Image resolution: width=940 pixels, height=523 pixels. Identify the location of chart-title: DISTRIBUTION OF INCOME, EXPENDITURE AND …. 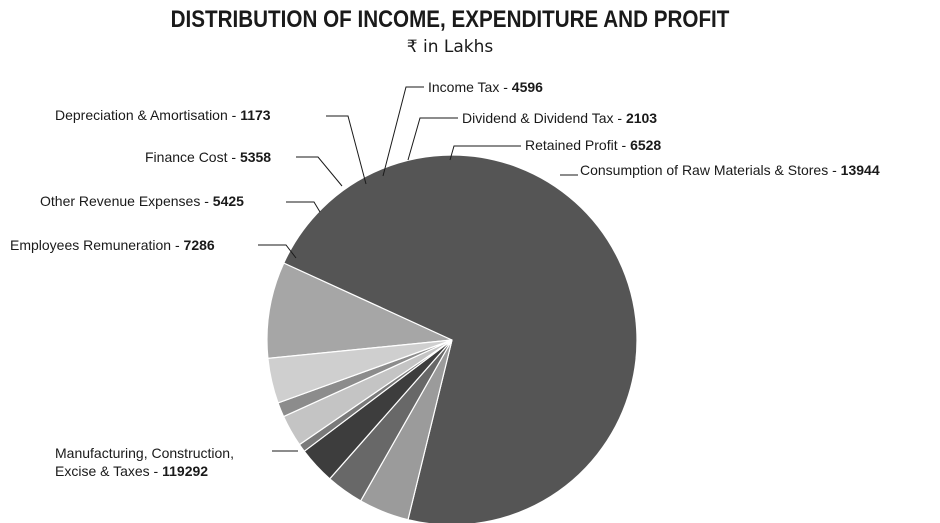
(450, 19).